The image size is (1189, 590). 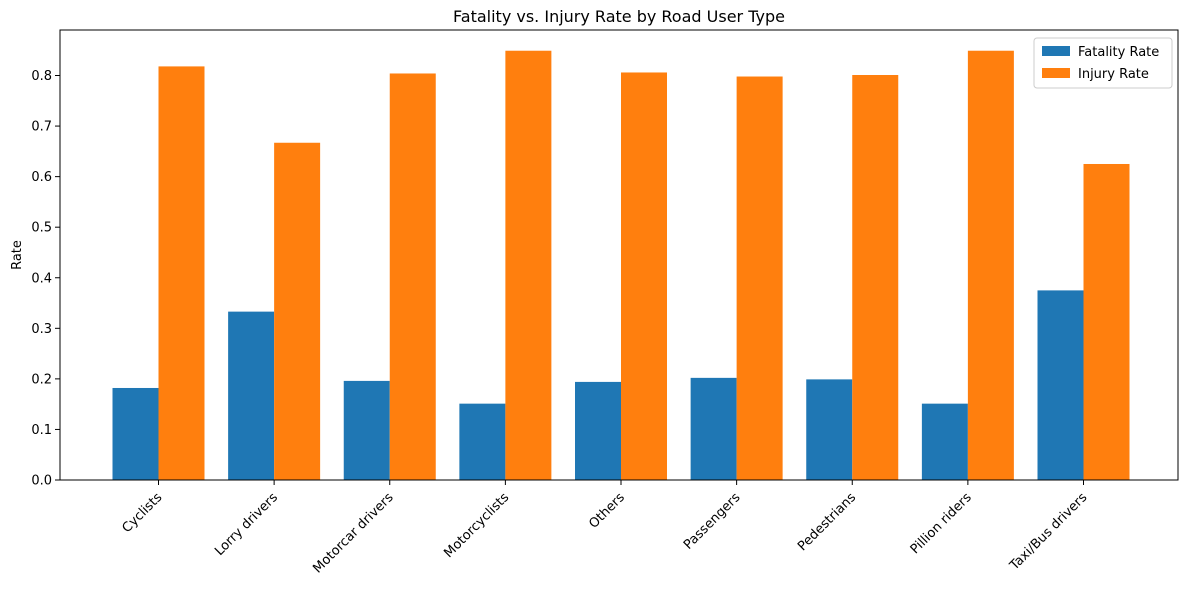 I want to click on y-axis-label: Rate, so click(x=17, y=255).